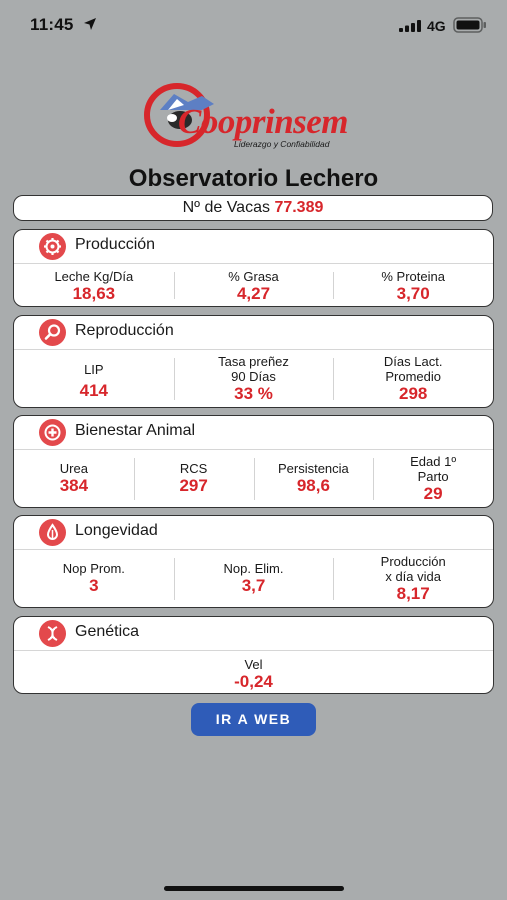  Describe the element at coordinates (253, 681) in the screenshot. I see `metric-value: -0,24` at that location.